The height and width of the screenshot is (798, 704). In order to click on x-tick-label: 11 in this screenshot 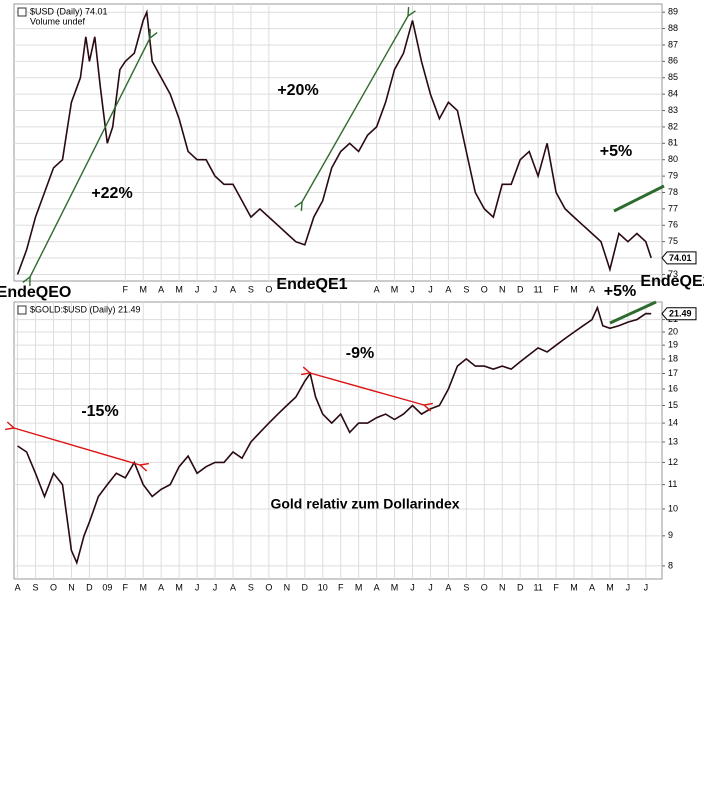, I will do `click(537, 587)`.